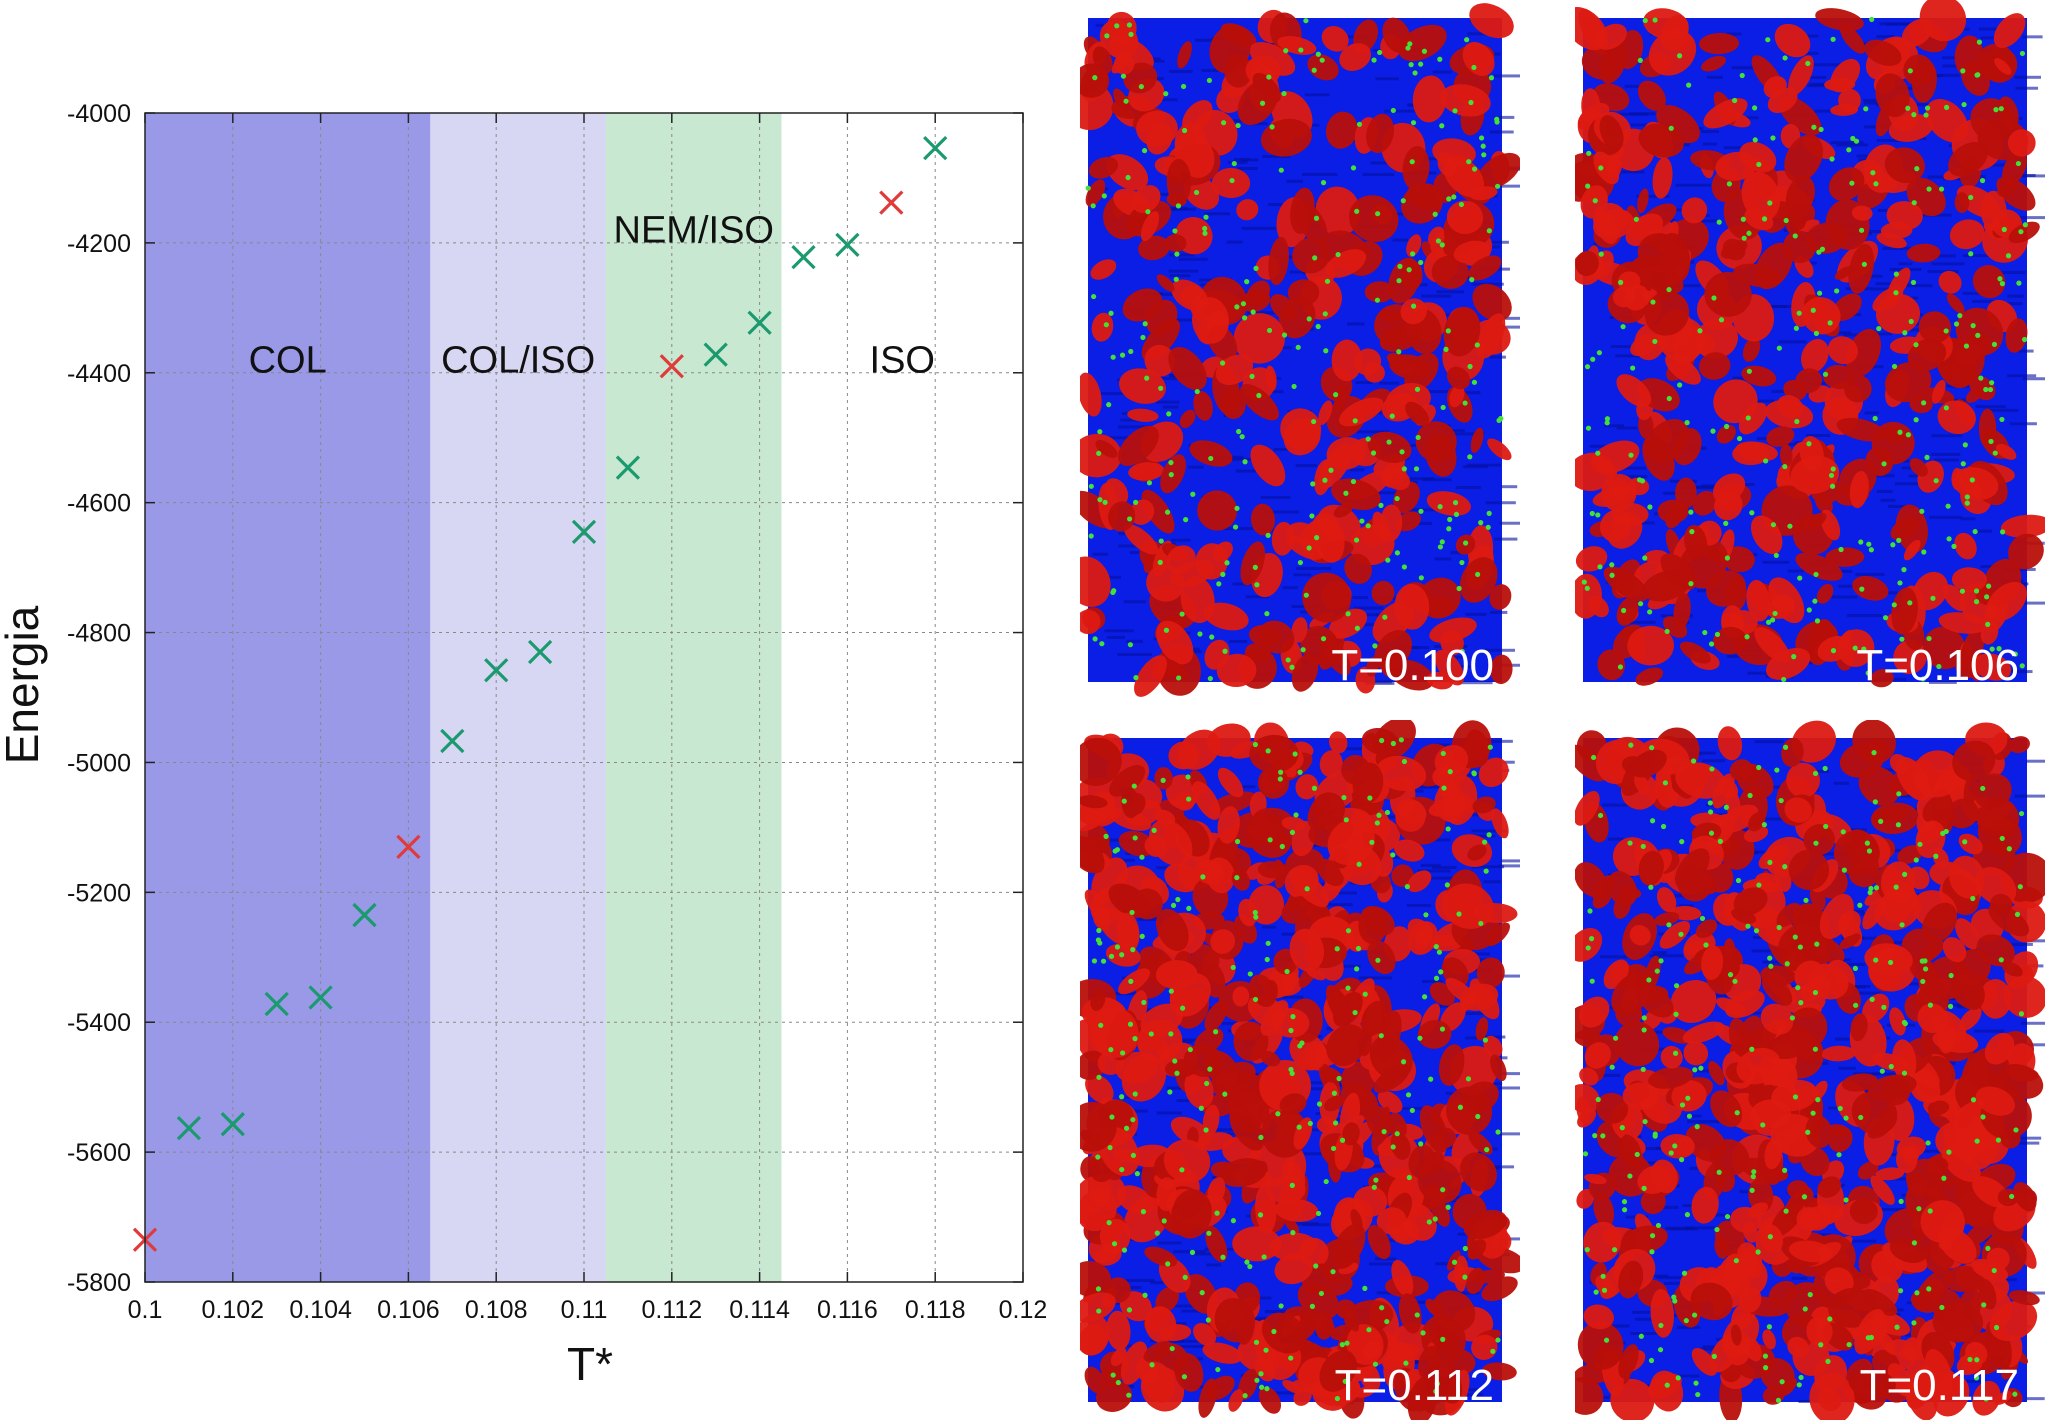  Describe the element at coordinates (592, 296) in the screenshot. I see `phase-region-labels: COL COL/ISO NEM/ISO ISO` at that location.